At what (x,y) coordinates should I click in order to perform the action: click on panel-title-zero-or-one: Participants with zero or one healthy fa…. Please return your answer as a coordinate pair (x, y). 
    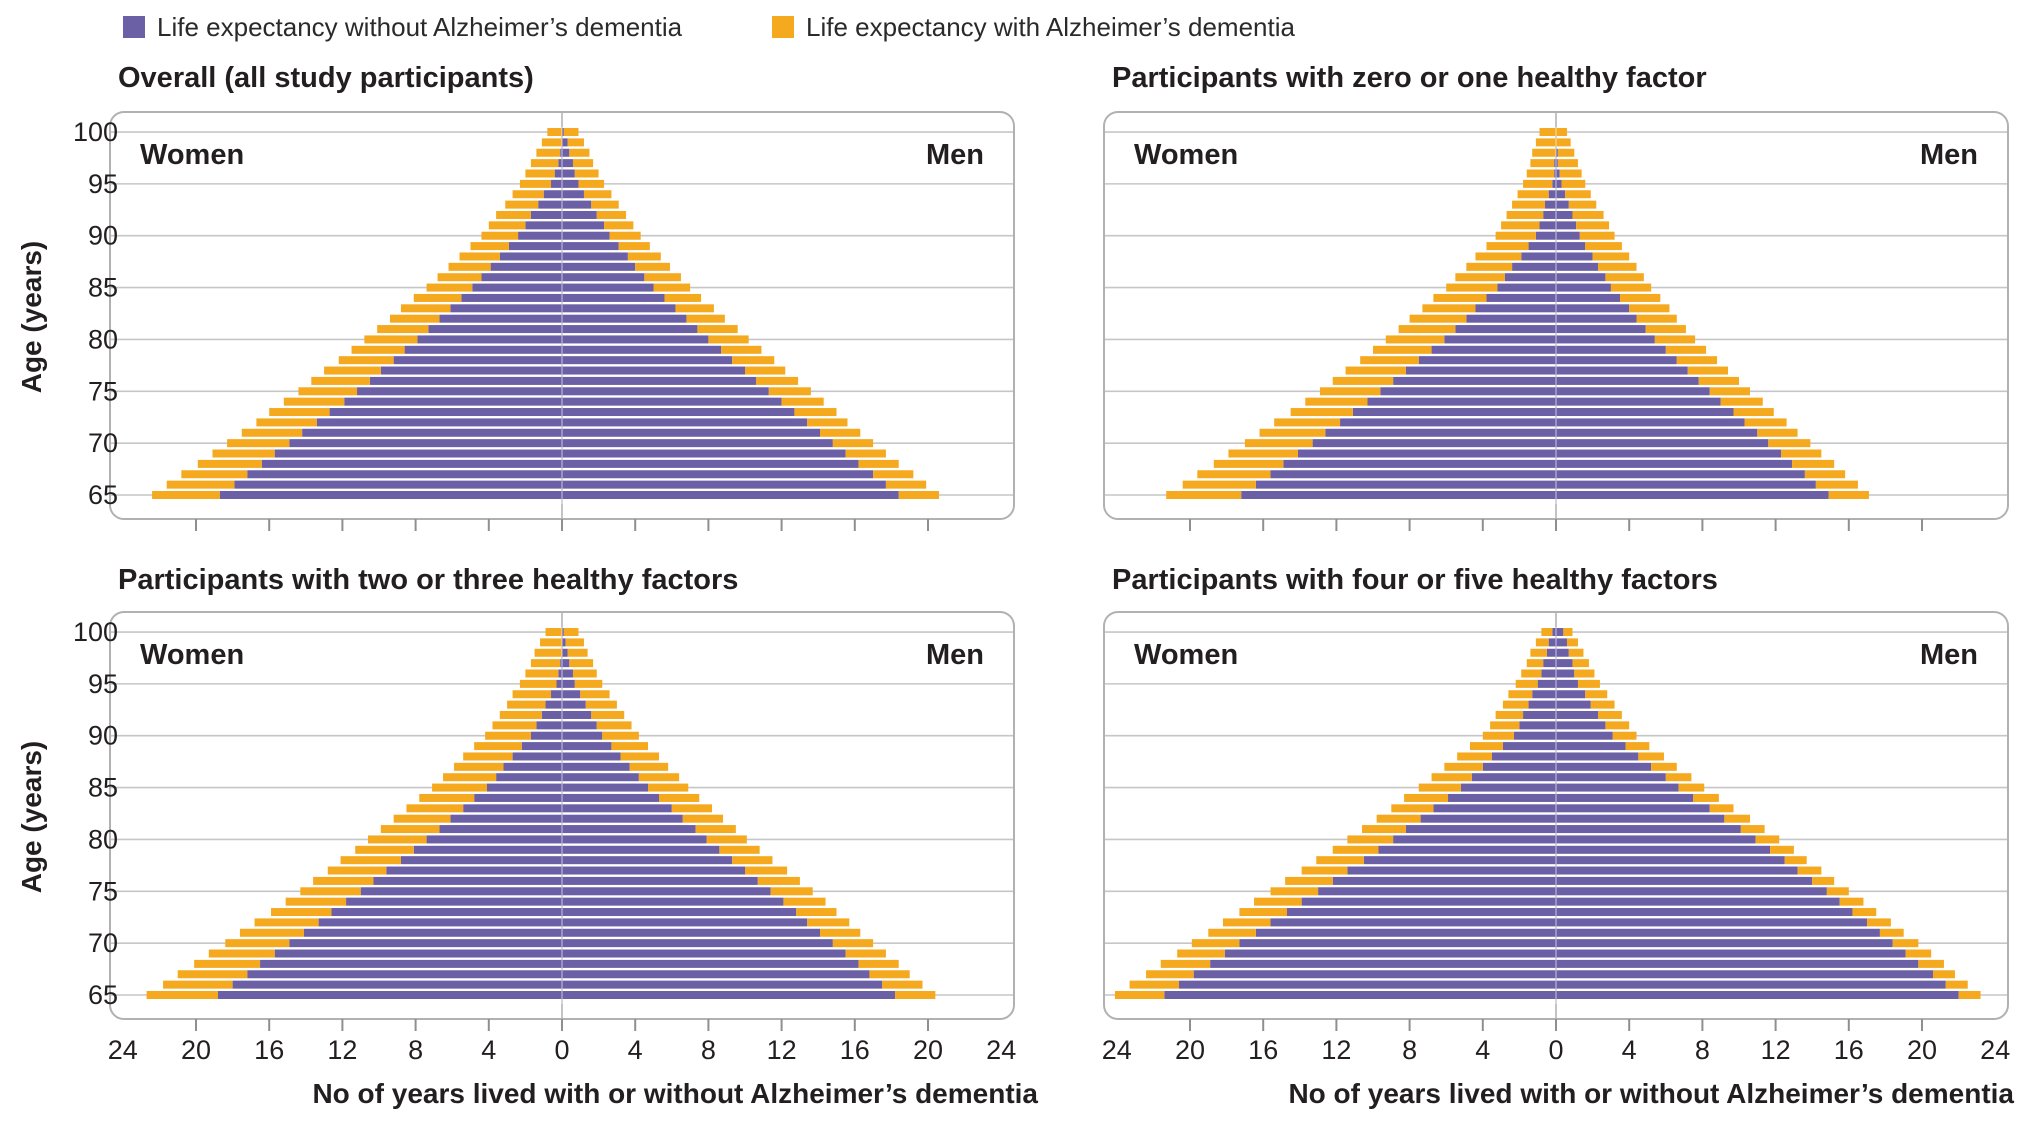
    Looking at the image, I should click on (1409, 78).